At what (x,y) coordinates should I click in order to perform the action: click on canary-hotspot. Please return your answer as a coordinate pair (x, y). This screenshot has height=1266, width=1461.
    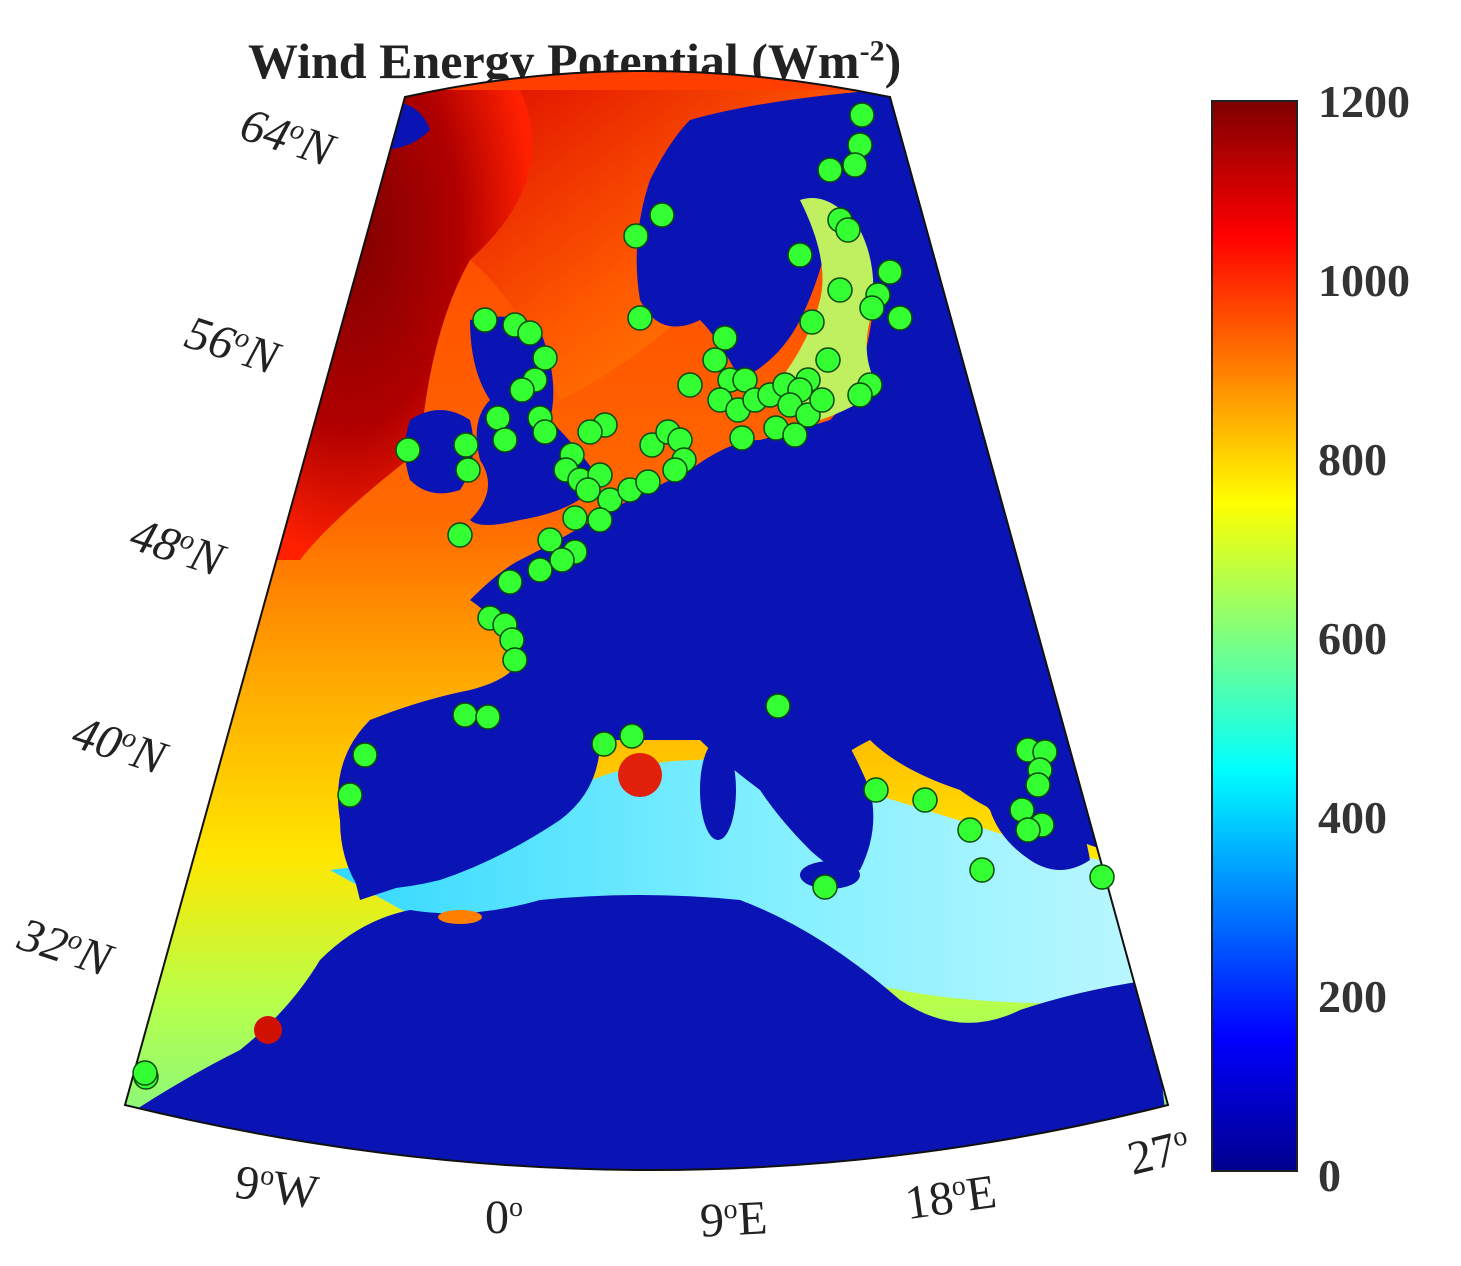
    Looking at the image, I should click on (268, 1030).